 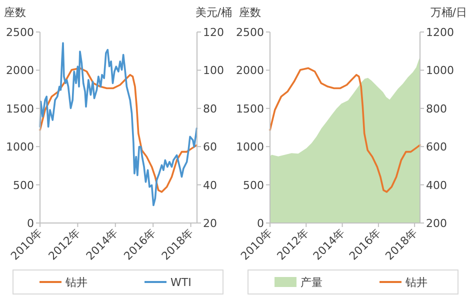 I want to click on y2-tick-label: 1200, so click(x=440, y=32).